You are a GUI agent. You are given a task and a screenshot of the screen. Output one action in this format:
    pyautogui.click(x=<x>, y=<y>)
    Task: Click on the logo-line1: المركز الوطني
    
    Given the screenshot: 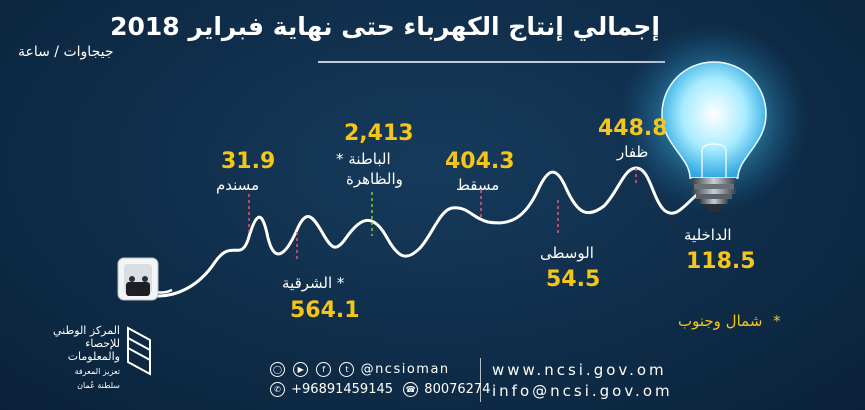 What is the action you would take?
    pyautogui.click(x=86, y=330)
    